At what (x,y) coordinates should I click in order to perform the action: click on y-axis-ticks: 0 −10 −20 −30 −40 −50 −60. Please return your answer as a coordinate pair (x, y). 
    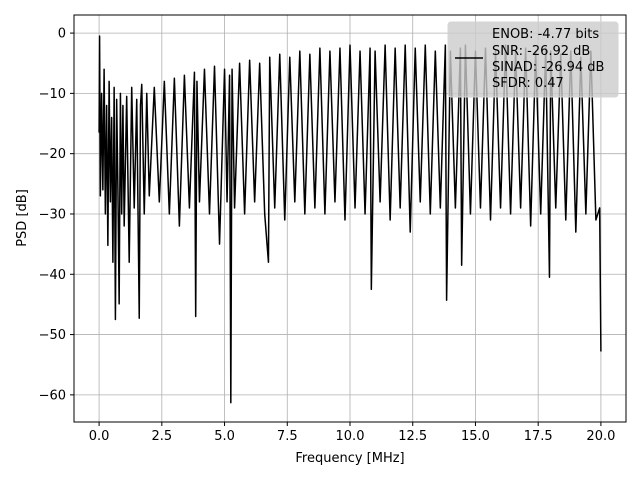
    Looking at the image, I should click on (56, 215).